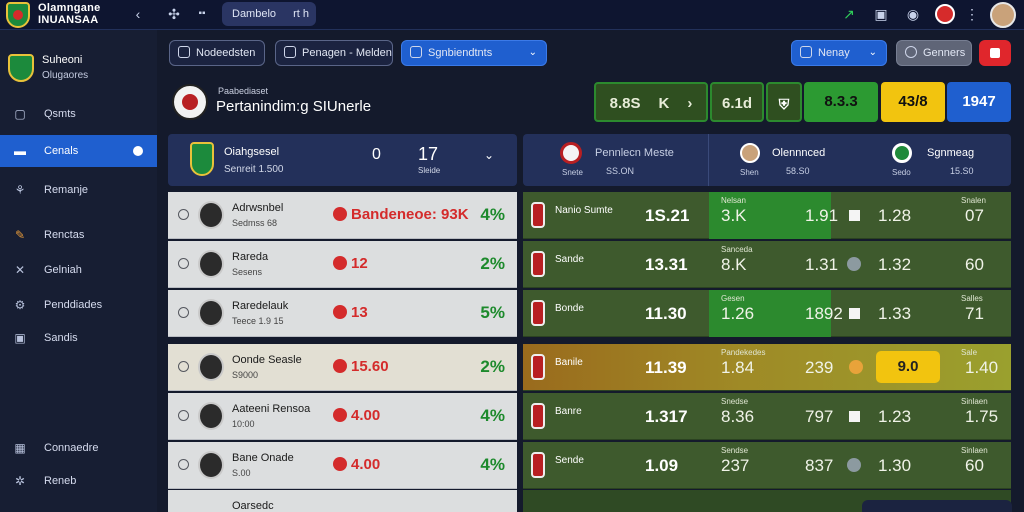  What do you see at coordinates (569, 460) in the screenshot?
I see `right-team-name: Sende` at bounding box center [569, 460].